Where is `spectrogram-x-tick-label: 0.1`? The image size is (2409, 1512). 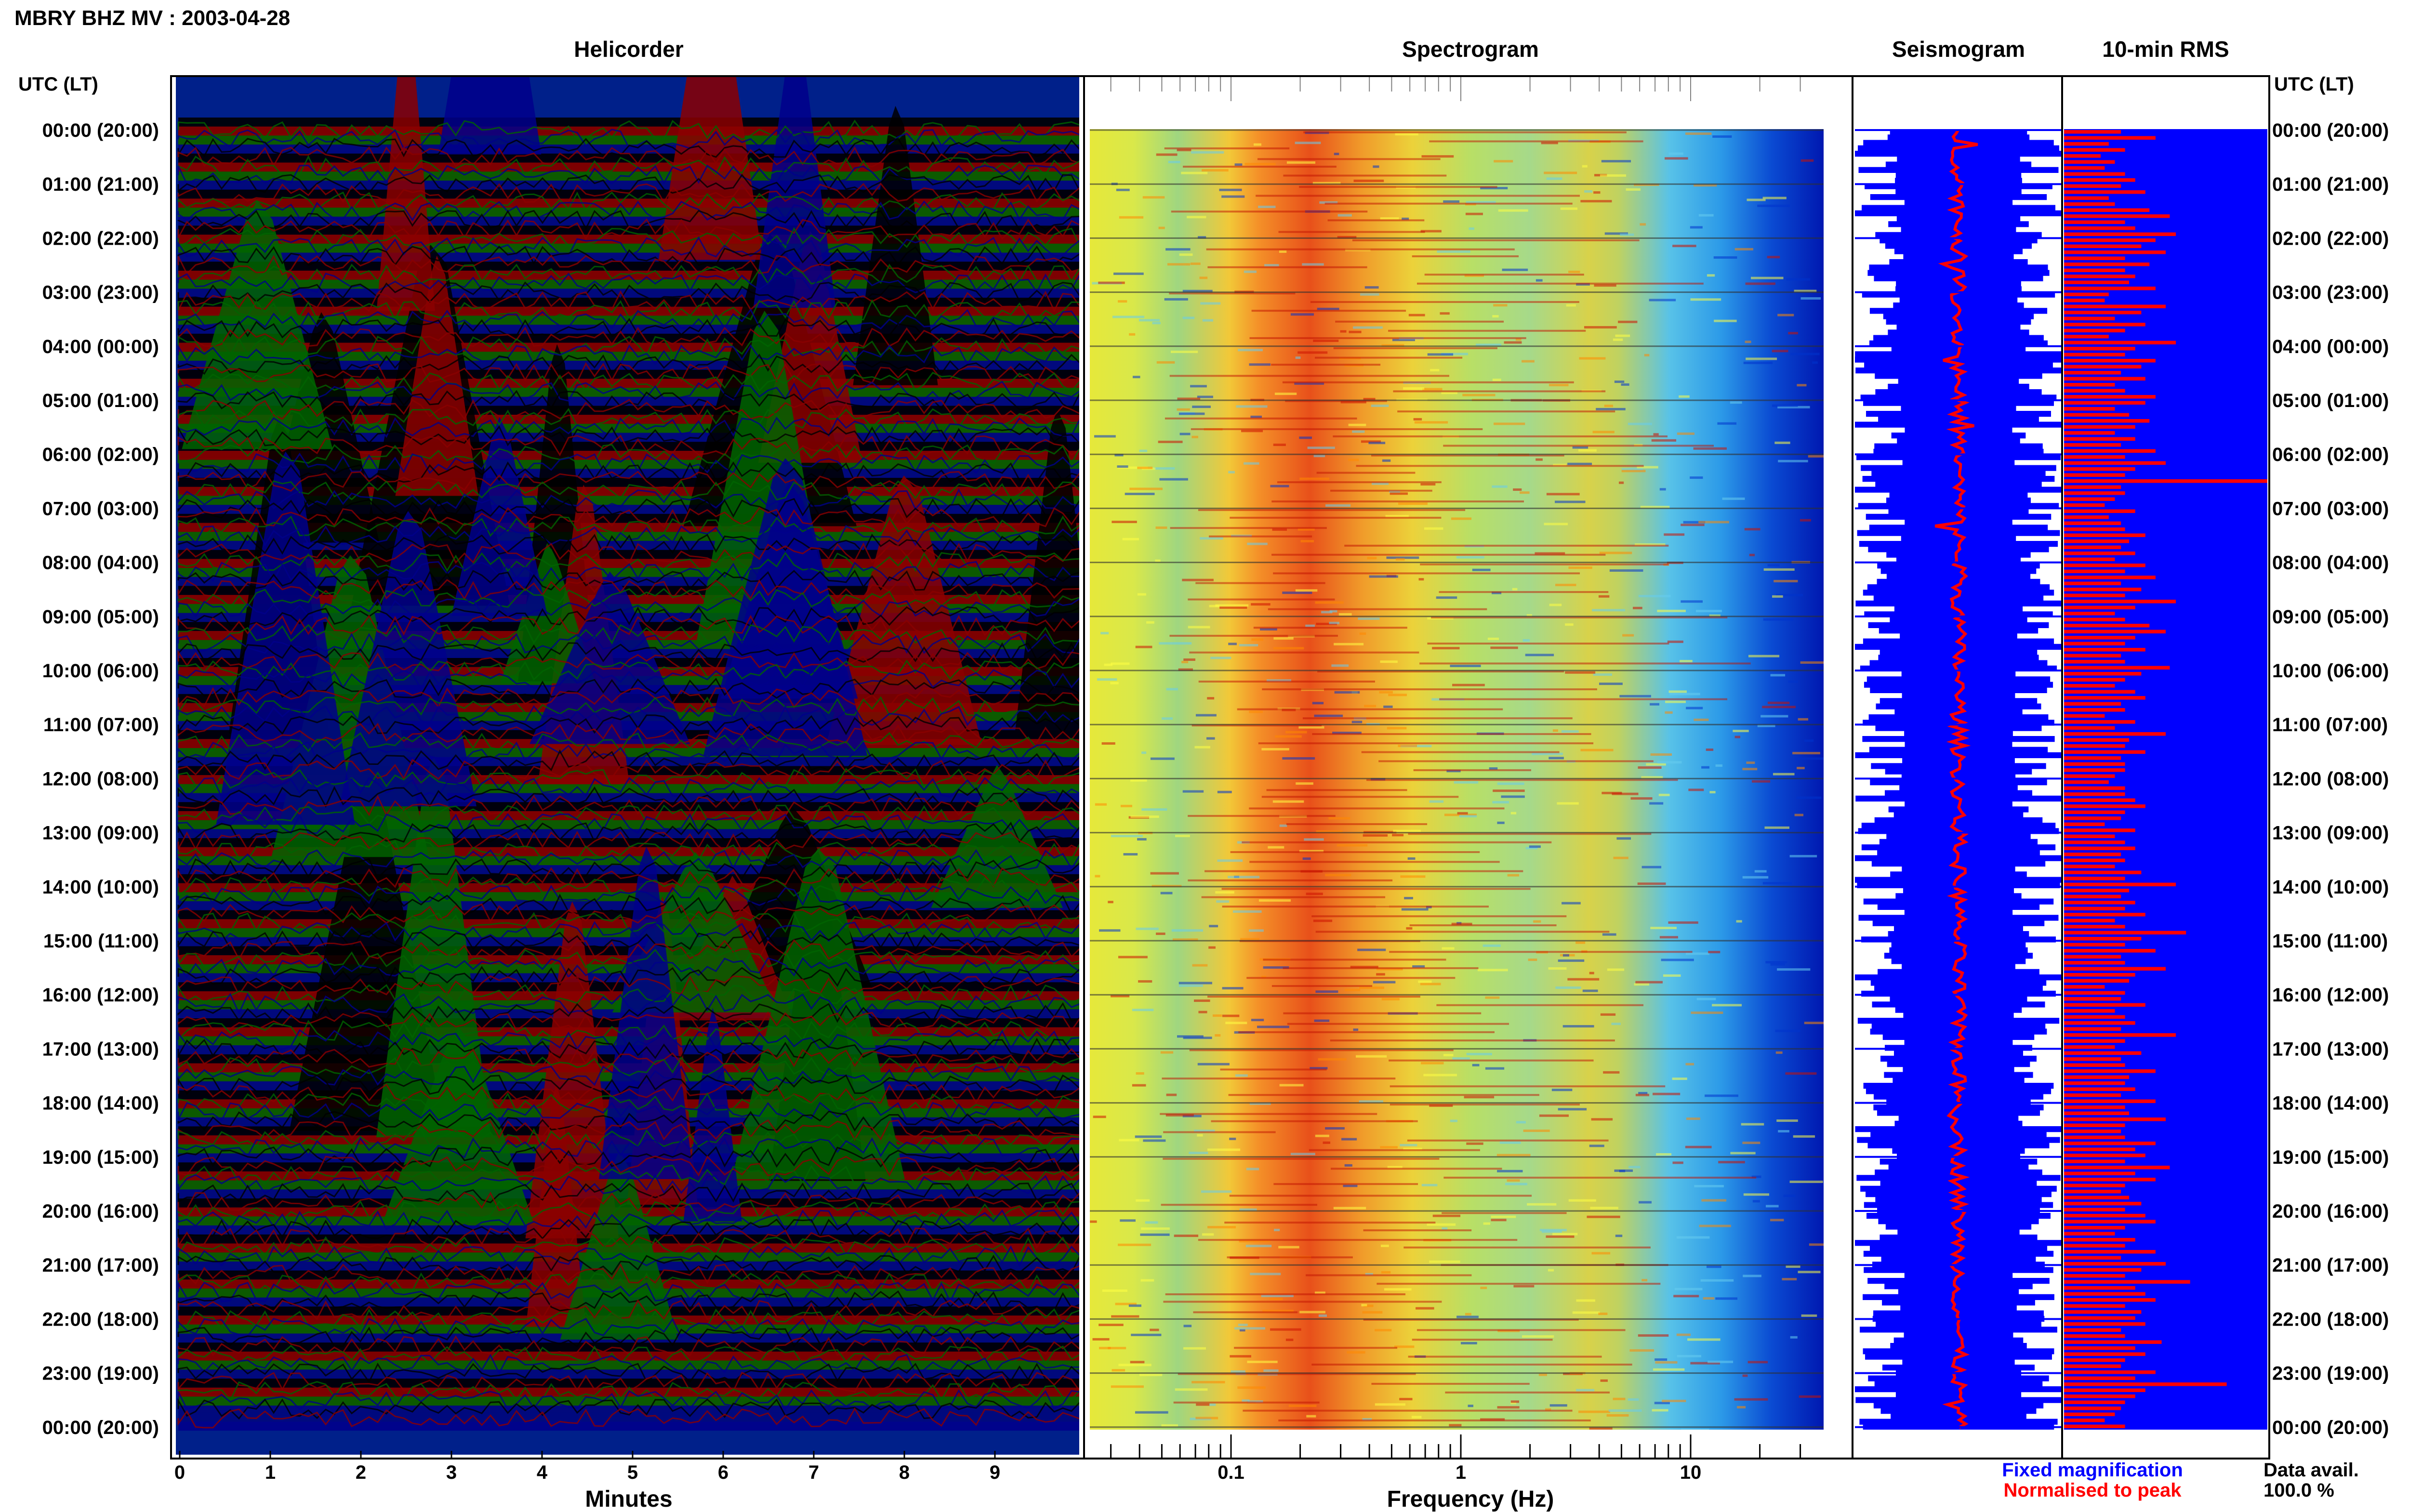 spectrogram-x-tick-label: 0.1 is located at coordinates (1231, 1472).